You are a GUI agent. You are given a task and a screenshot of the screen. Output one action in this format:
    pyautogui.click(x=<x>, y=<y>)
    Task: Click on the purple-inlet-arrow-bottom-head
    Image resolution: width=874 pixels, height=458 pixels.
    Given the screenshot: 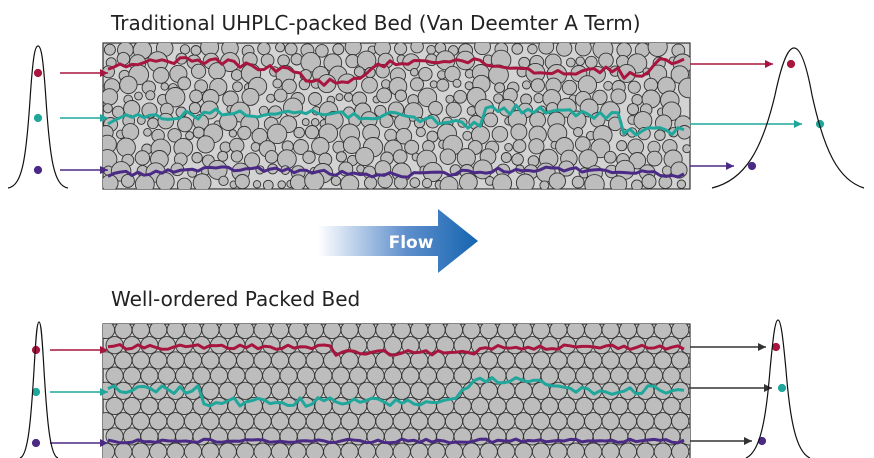 What is the action you would take?
    pyautogui.click(x=104, y=443)
    